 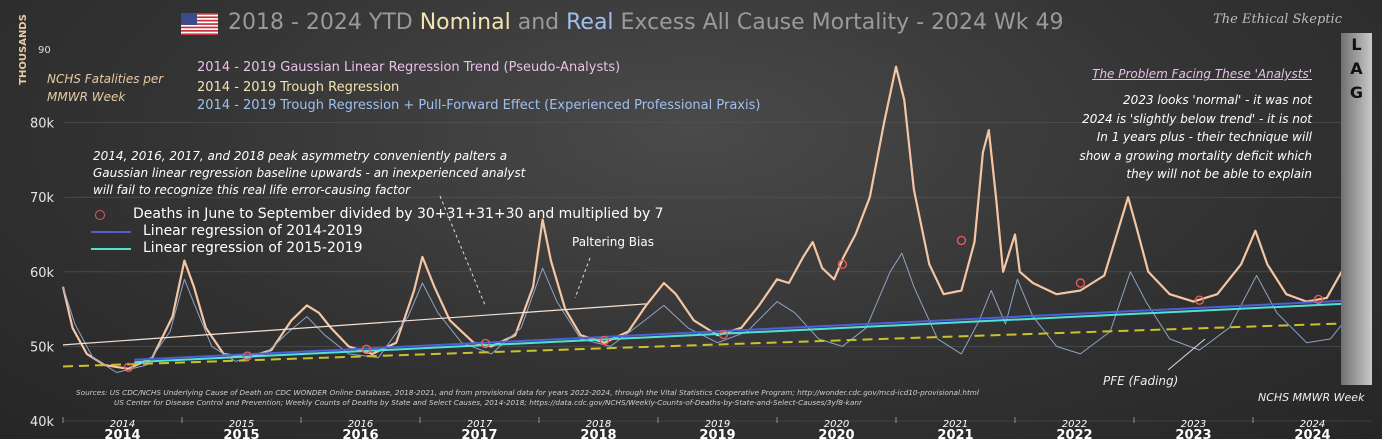 What do you see at coordinates (42, 124) in the screenshot?
I see `y-tick-label: 80k` at bounding box center [42, 124].